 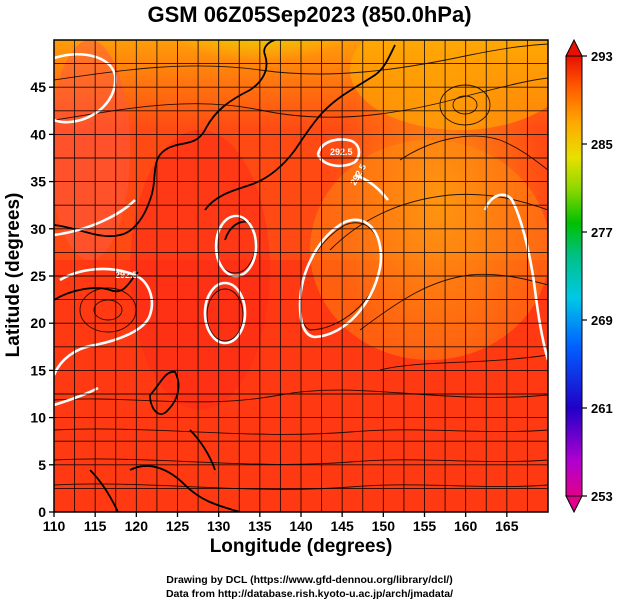 What do you see at coordinates (137, 526) in the screenshot?
I see `x-tick-label: 120` at bounding box center [137, 526].